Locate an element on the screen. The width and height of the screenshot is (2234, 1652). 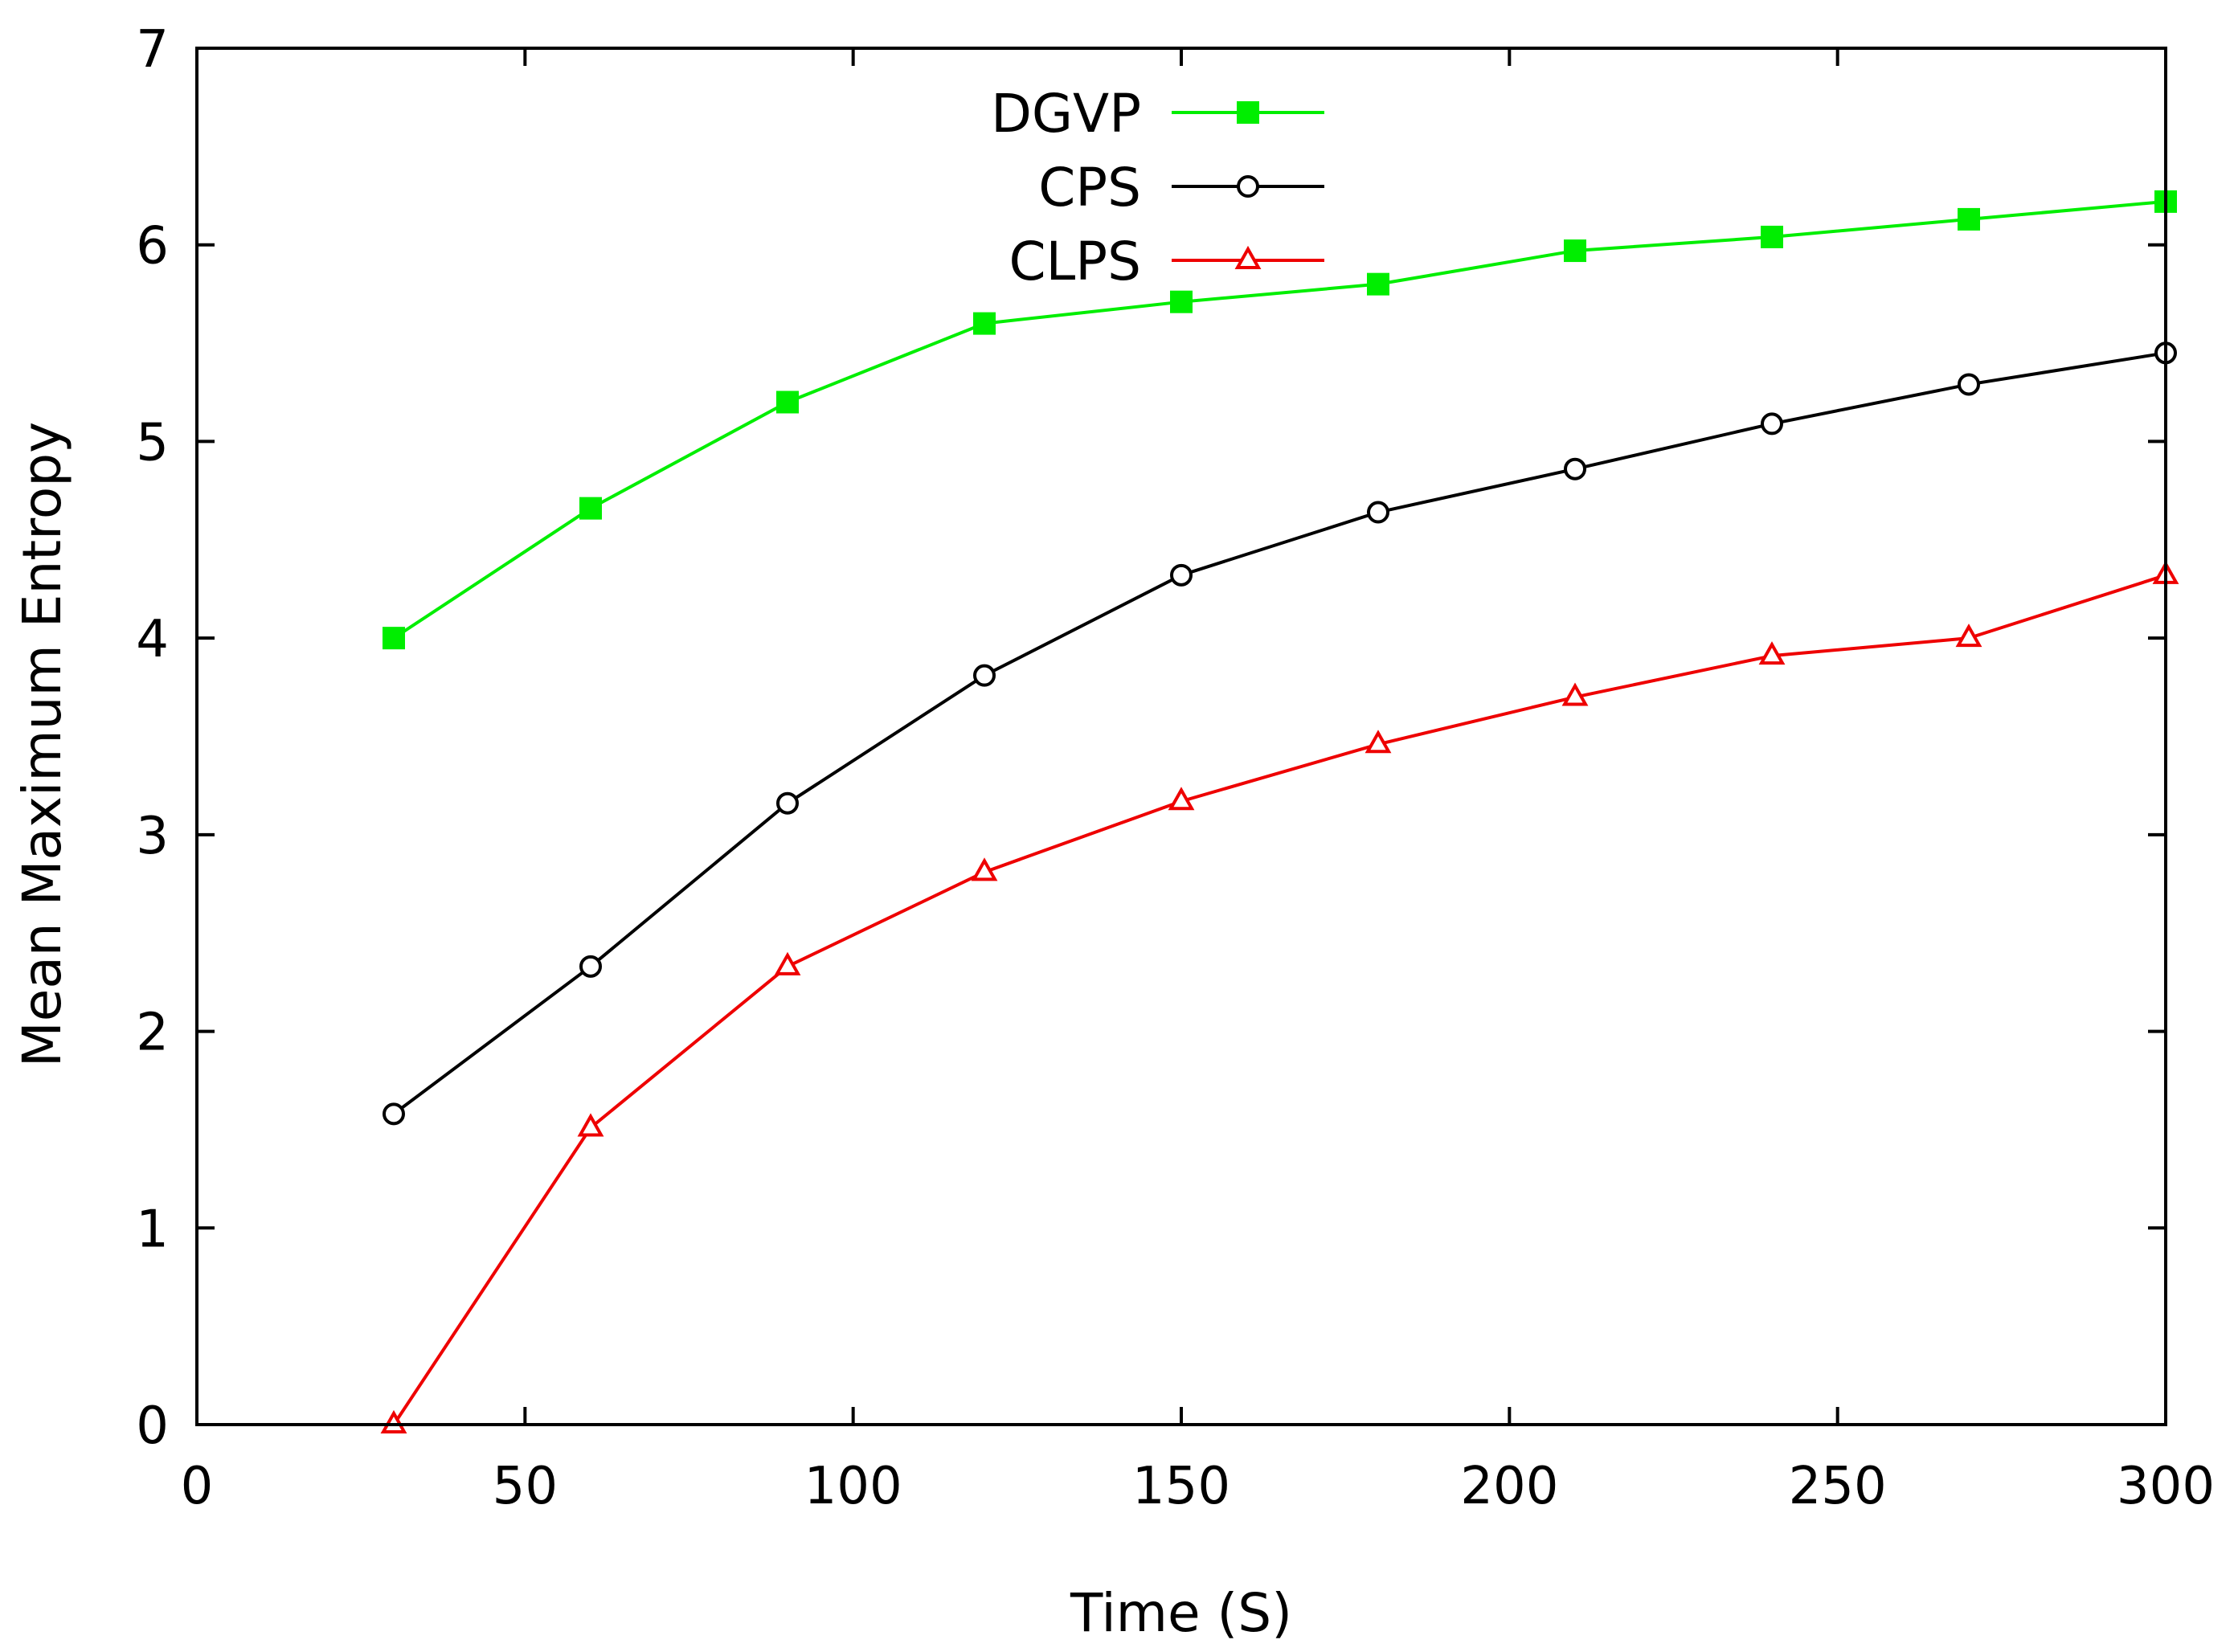
legend: DGVP CPS CLPS is located at coordinates (1157, 188).